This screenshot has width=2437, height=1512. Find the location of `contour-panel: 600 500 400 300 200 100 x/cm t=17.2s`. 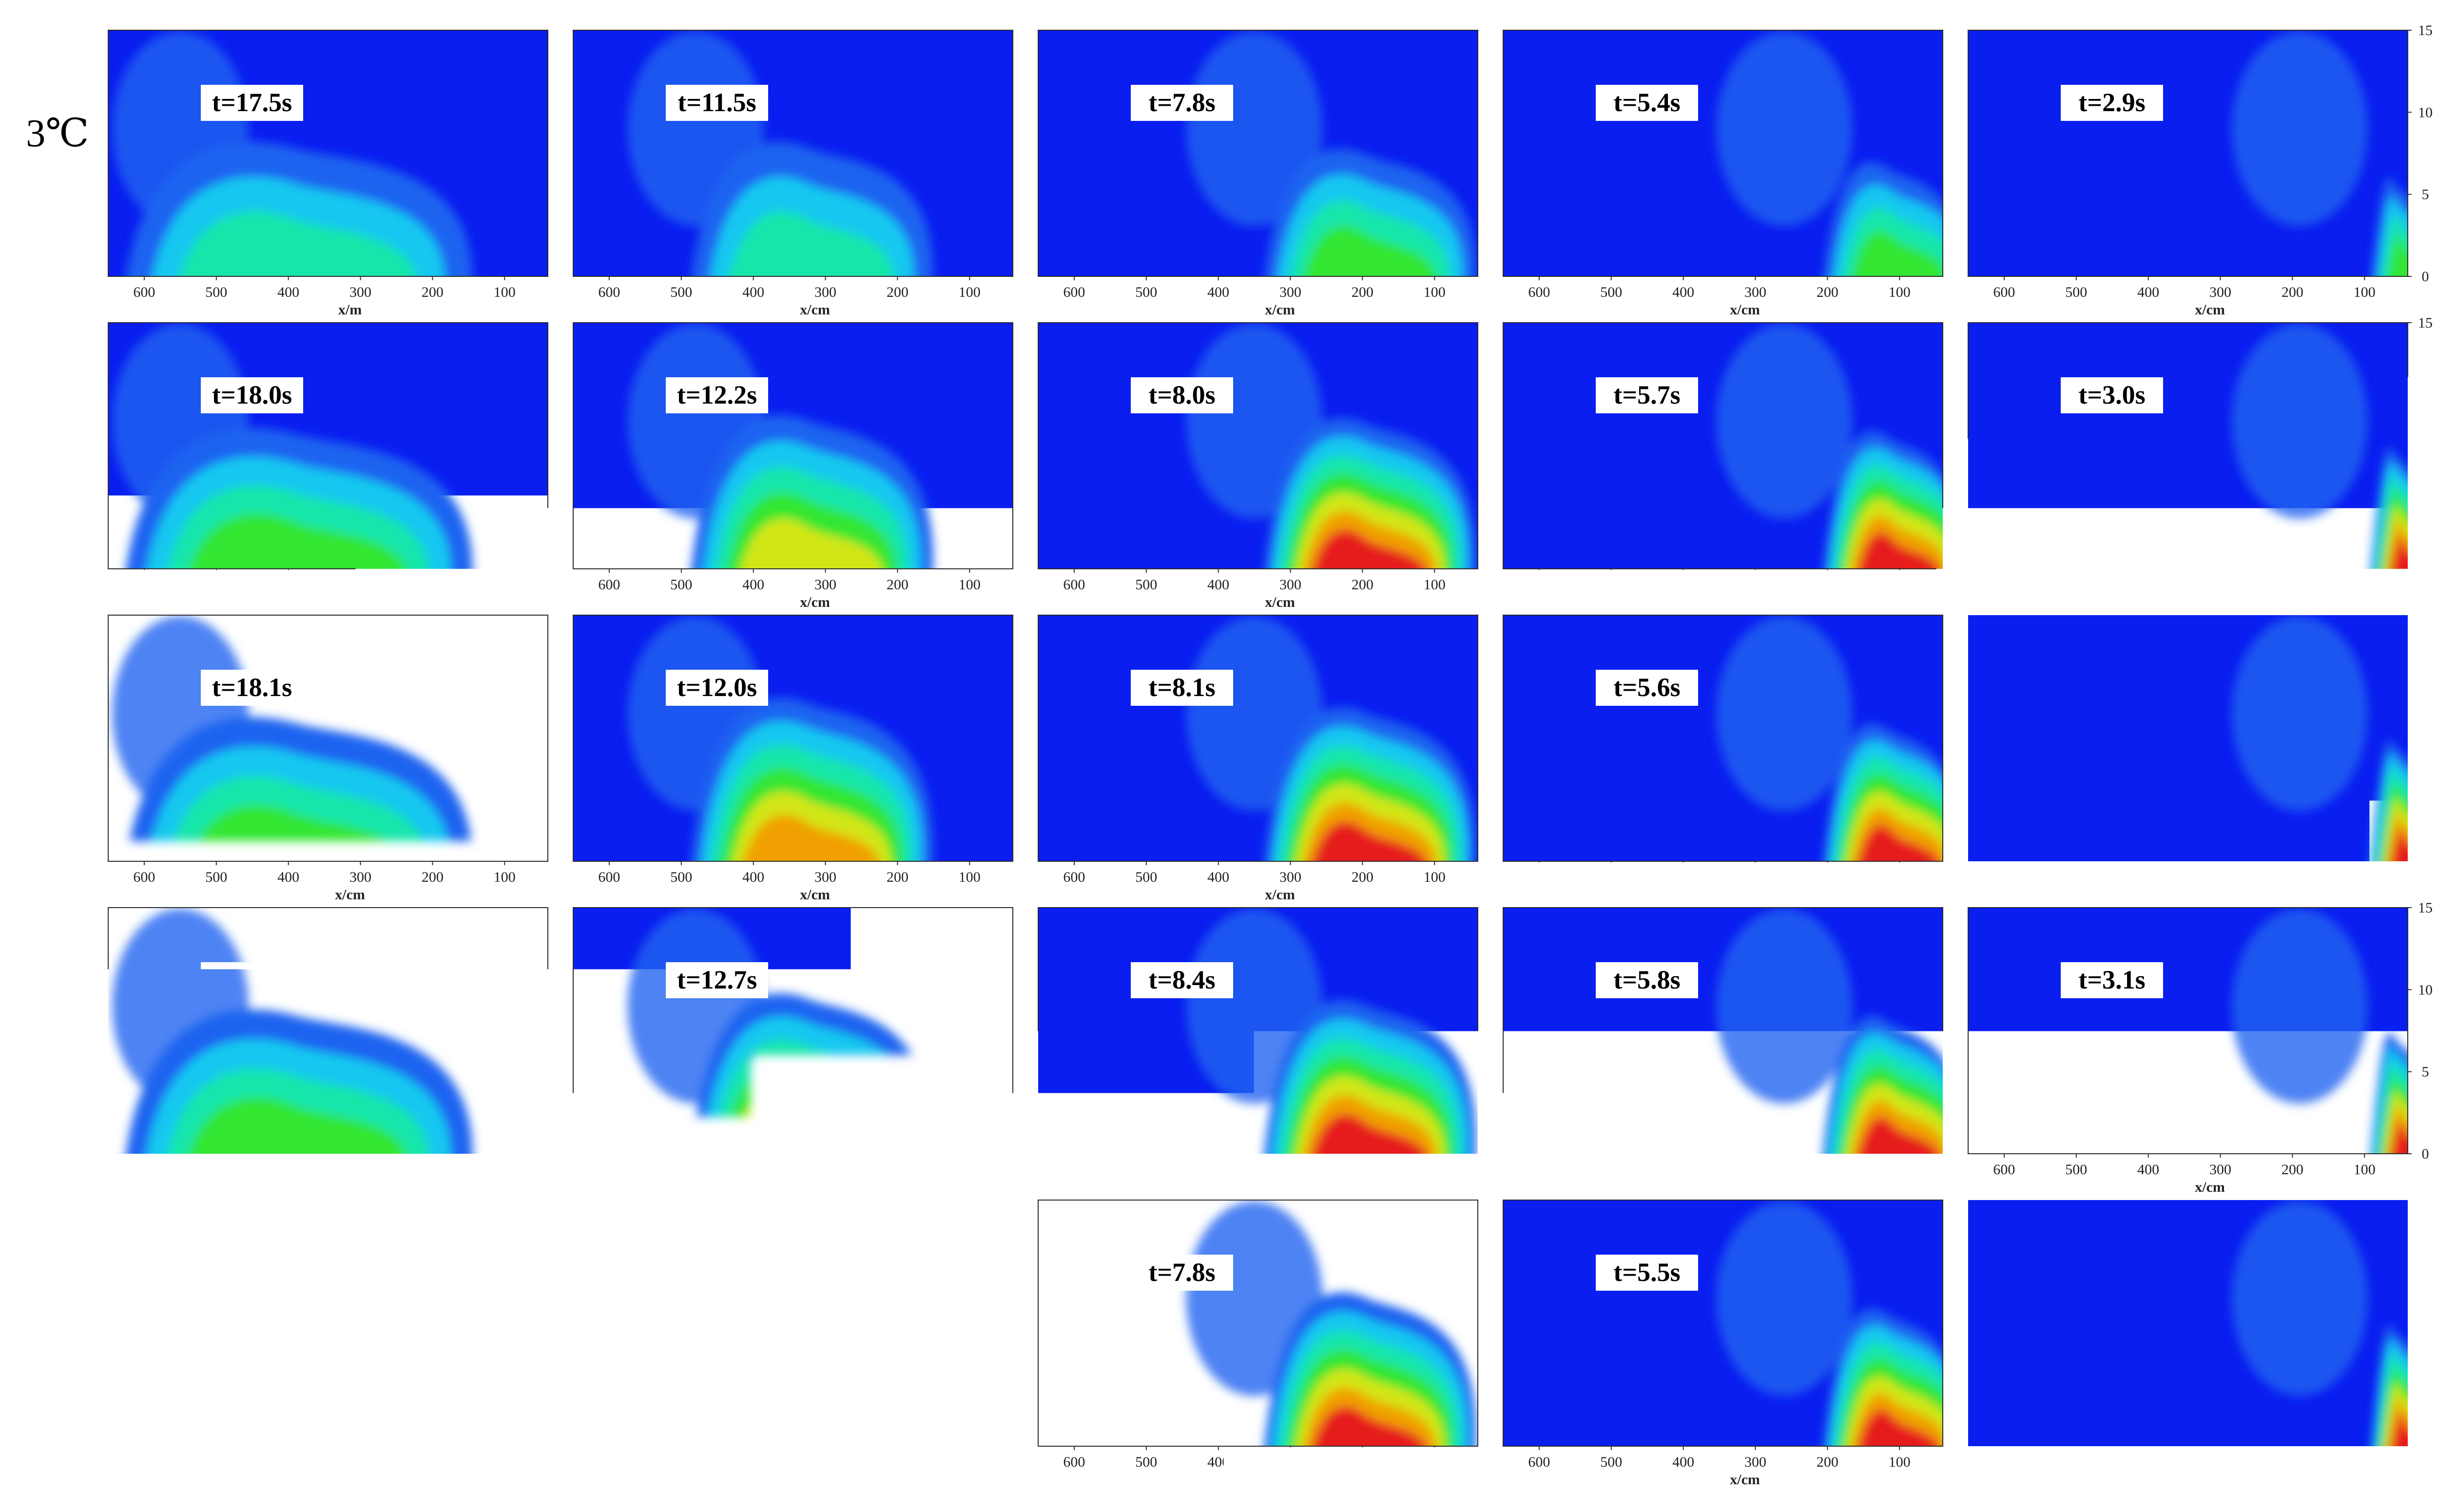

contour-panel: 600 500 400 300 200 100 x/cm t=17.2s is located at coordinates (328, 1344).